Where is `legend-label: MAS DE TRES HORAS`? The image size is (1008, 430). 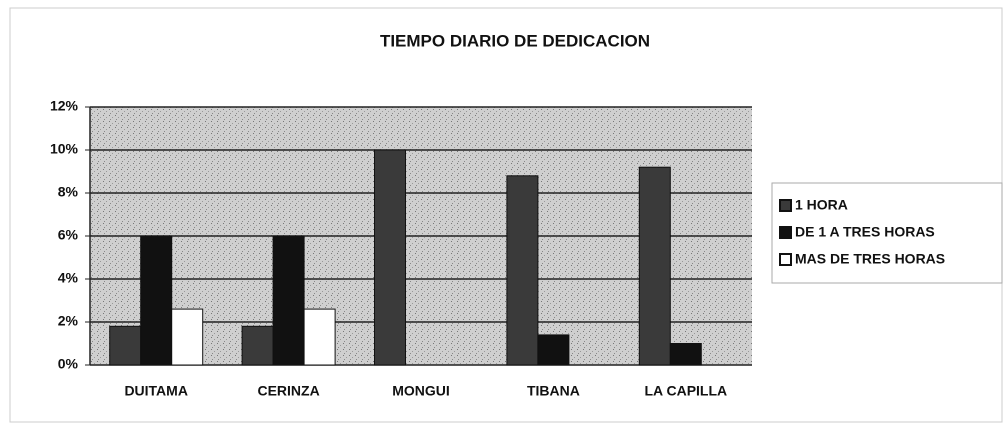
legend-label: MAS DE TRES HORAS is located at coordinates (870, 259).